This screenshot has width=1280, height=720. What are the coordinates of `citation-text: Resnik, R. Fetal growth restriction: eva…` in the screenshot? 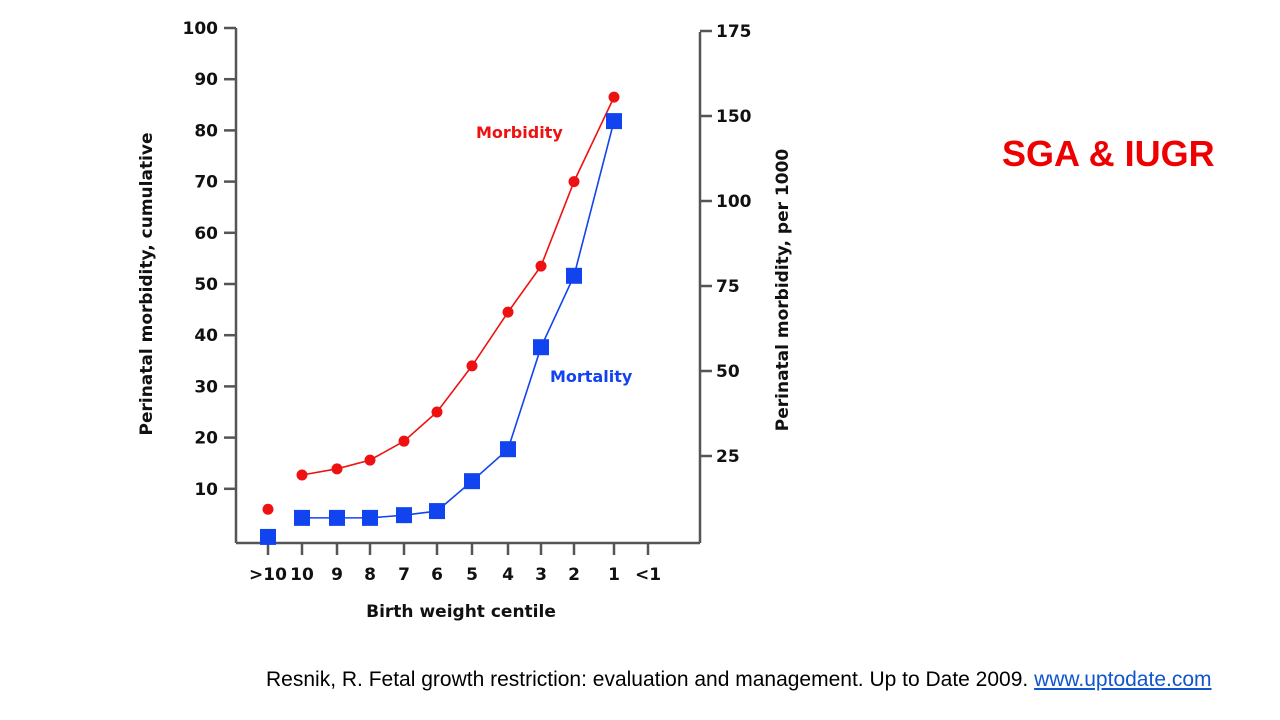 It's located at (650, 679).